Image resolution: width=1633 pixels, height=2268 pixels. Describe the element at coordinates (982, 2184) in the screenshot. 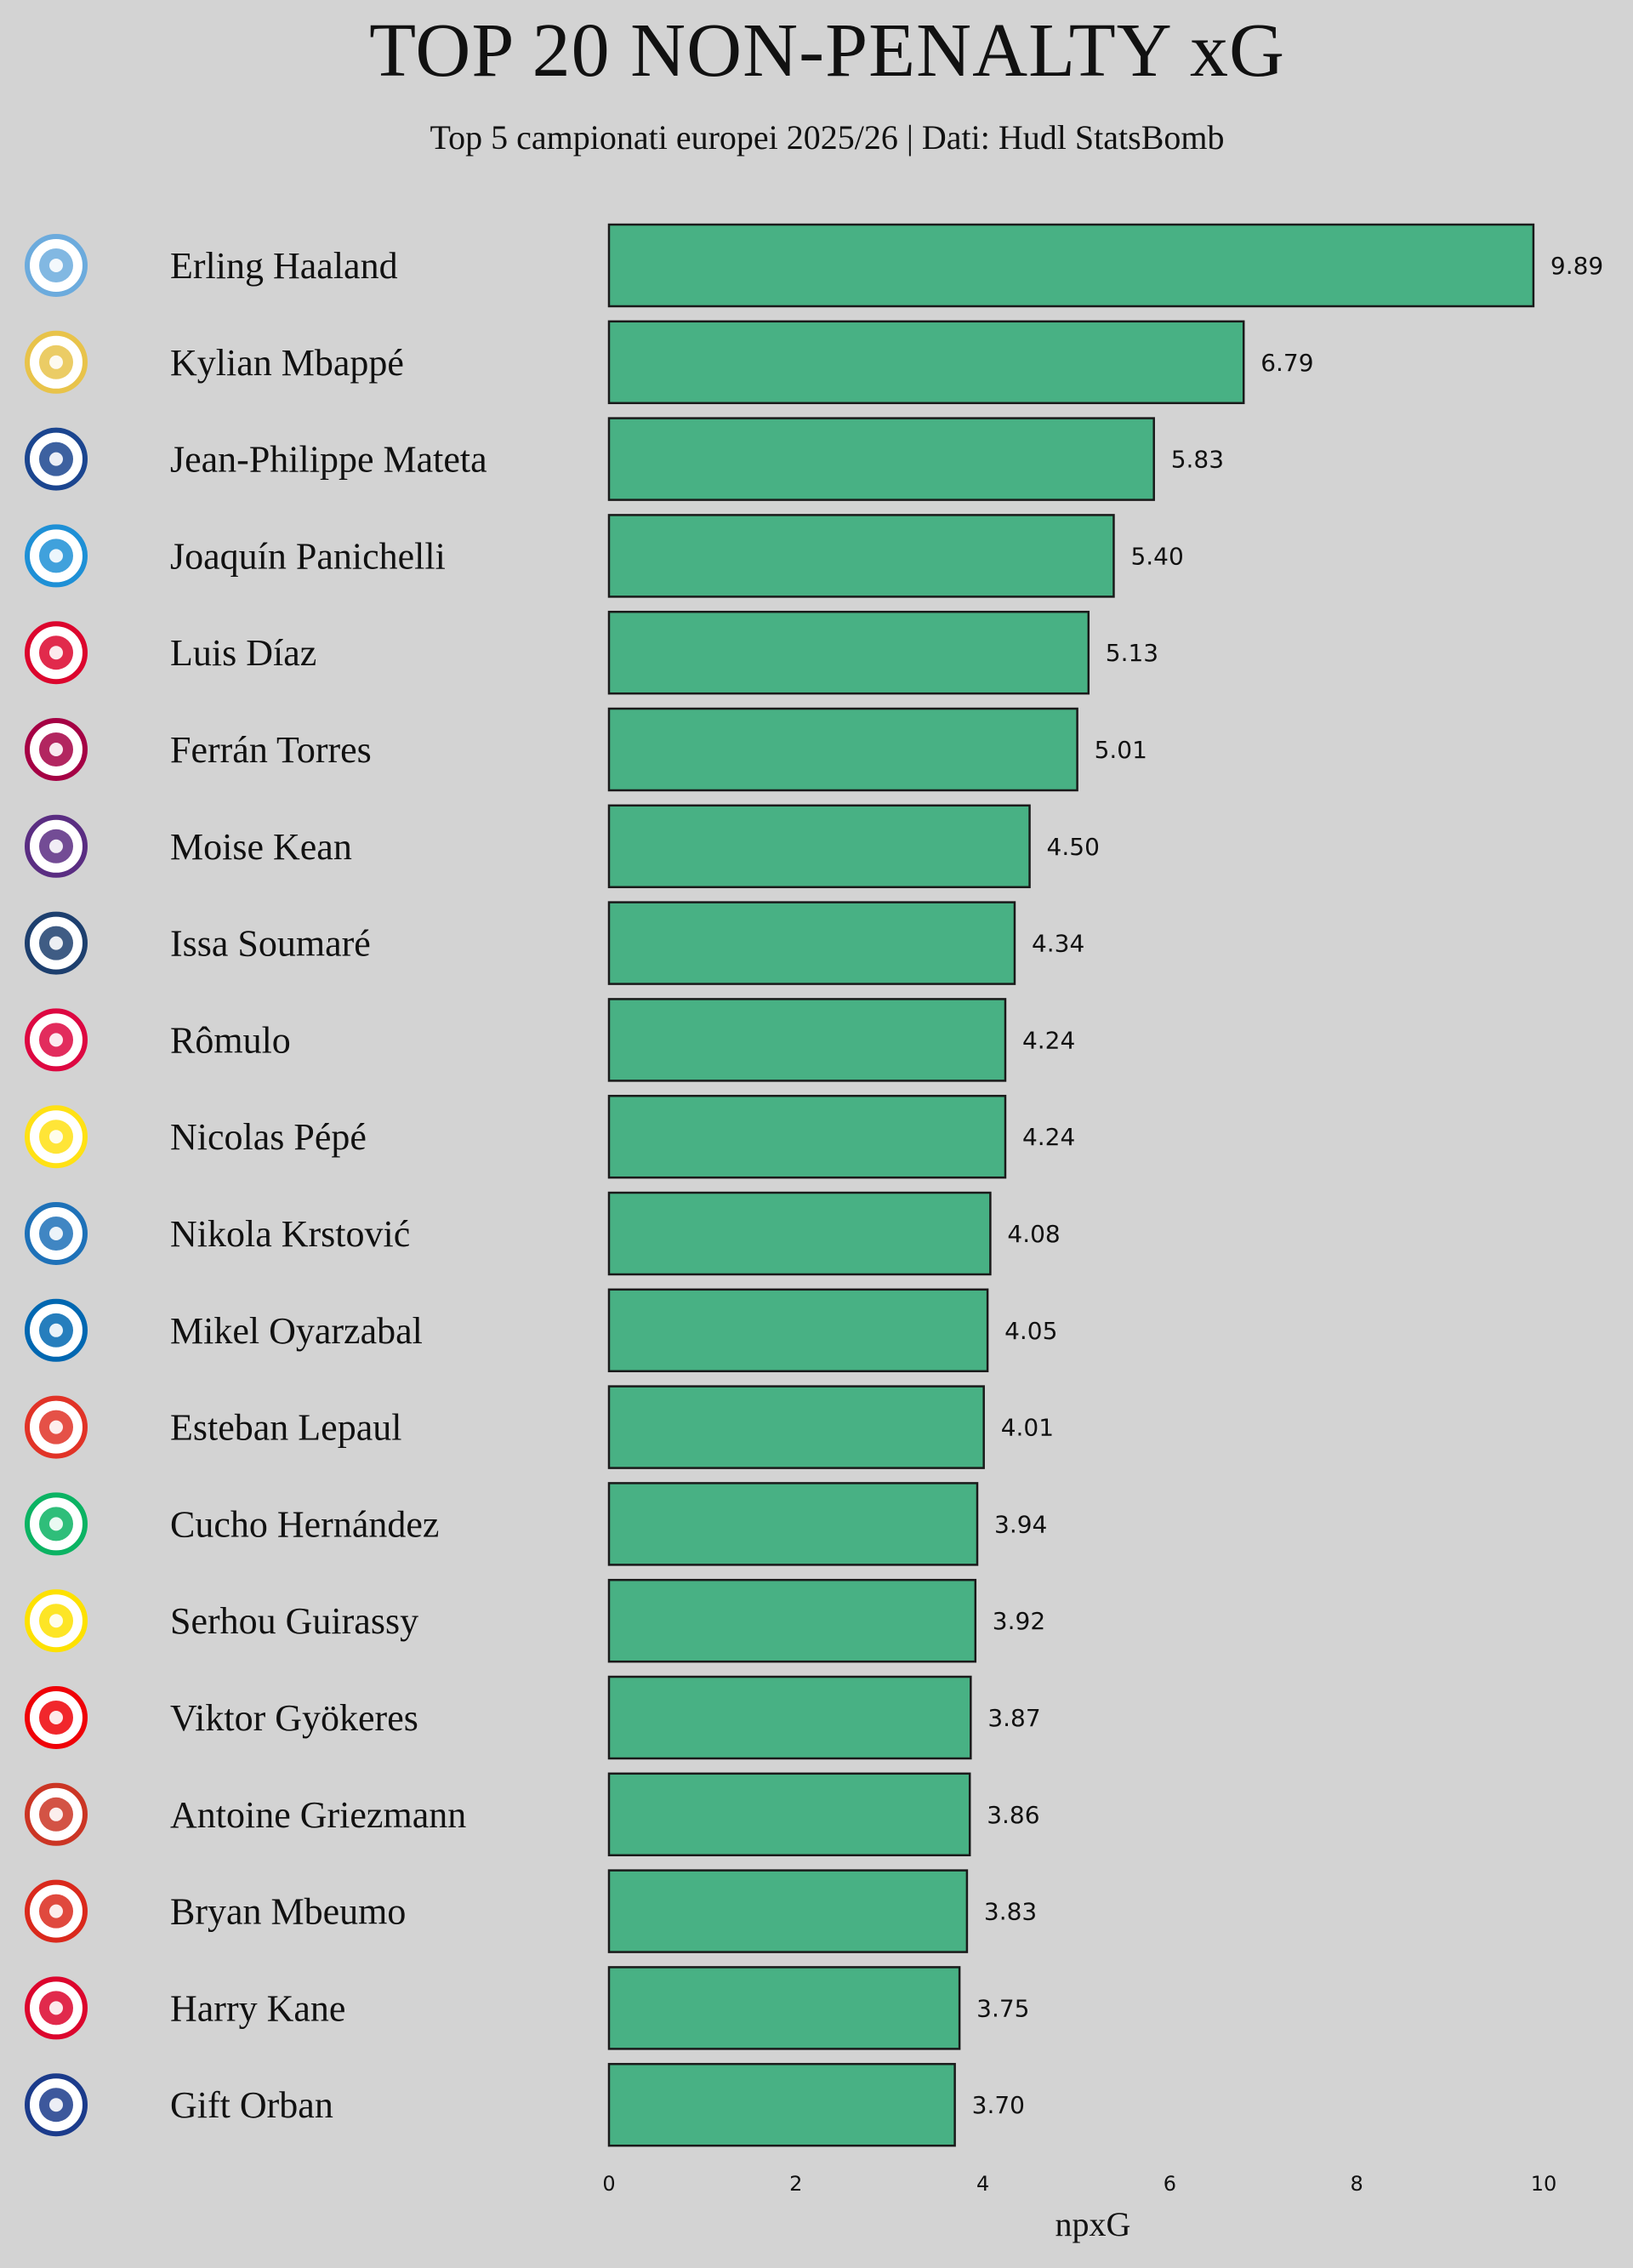

I see `x-tick-label: 4` at that location.